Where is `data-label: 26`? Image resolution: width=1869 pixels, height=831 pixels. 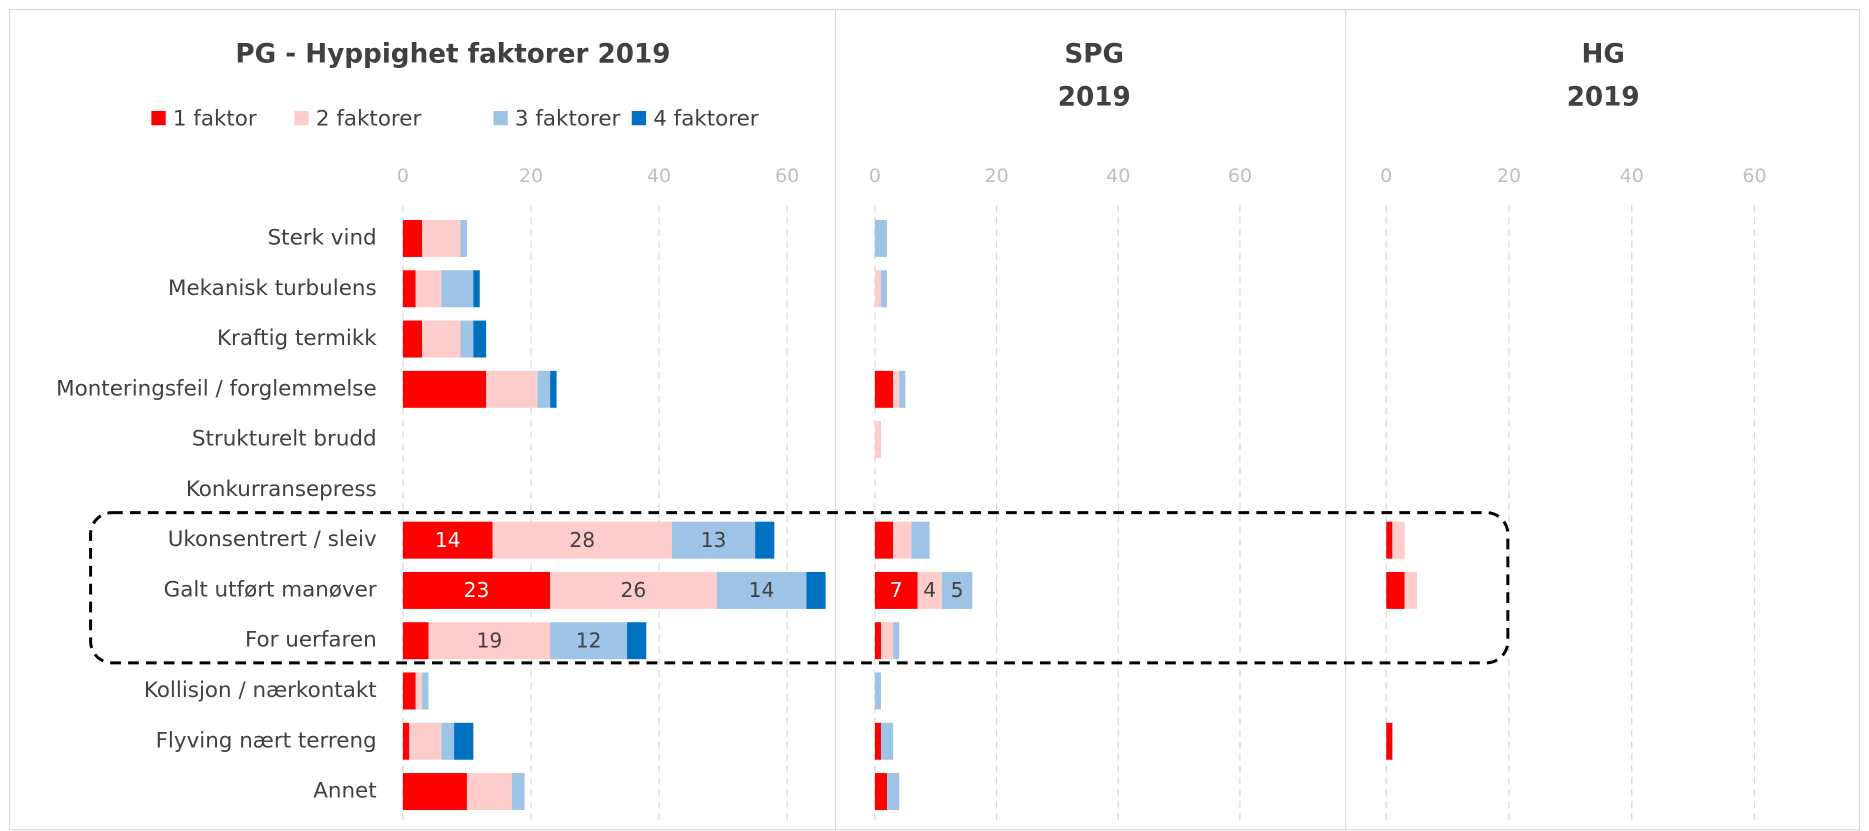
data-label: 26 is located at coordinates (634, 590).